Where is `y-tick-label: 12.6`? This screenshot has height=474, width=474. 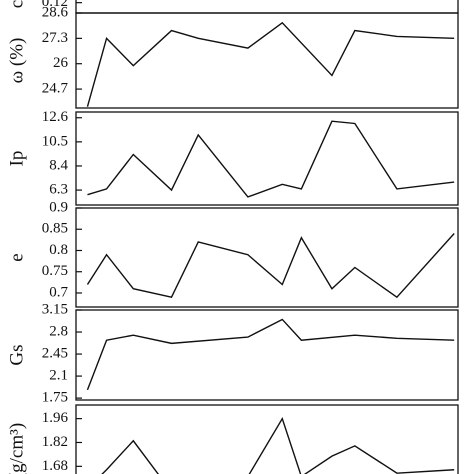
y-tick-label: 12.6 is located at coordinates (55, 117).